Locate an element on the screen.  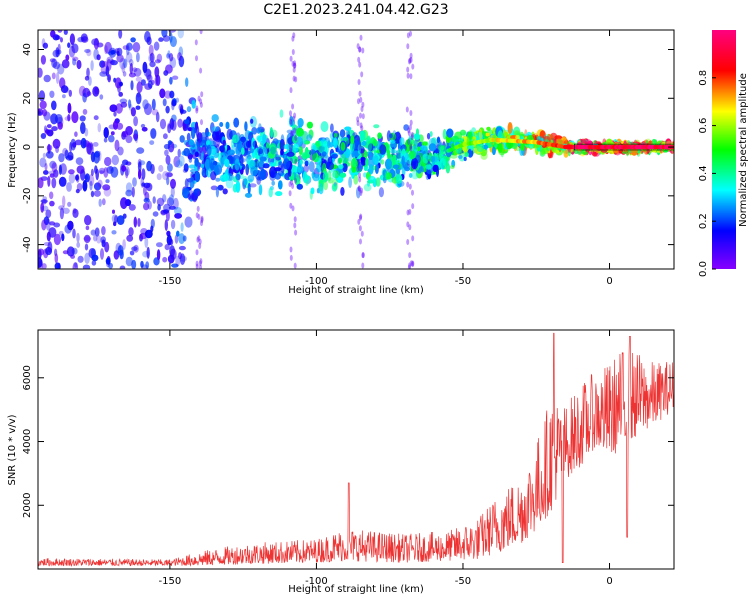
colorbar-tick-label: 0.8 is located at coordinates (703, 78).